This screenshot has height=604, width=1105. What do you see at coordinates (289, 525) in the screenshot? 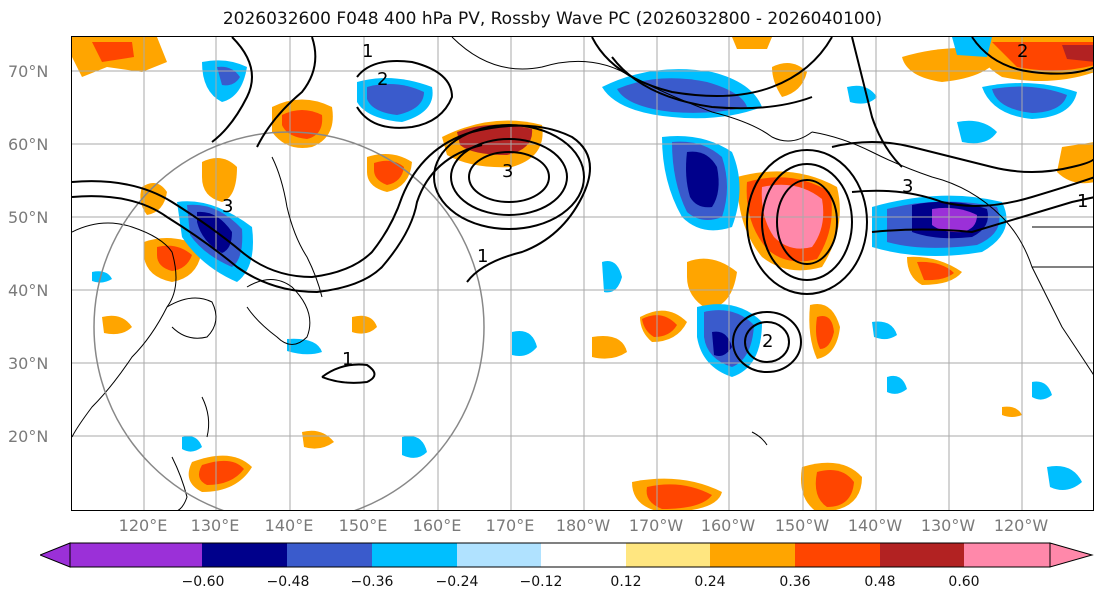
I see `lon-label-140e: 140°E` at bounding box center [289, 525].